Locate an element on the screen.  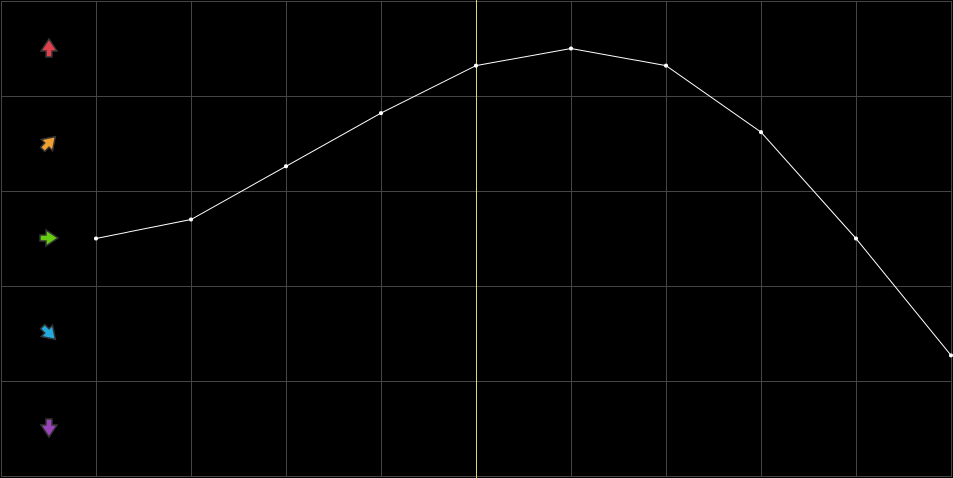
arrow-up-icon is located at coordinates (49, 47).